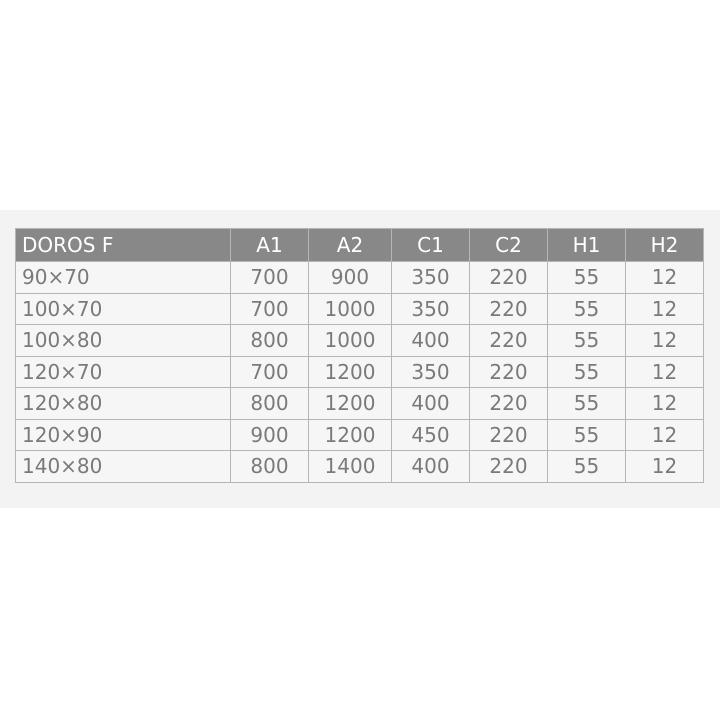  Describe the element at coordinates (350, 245) in the screenshot. I see `header-a2: A2` at that location.